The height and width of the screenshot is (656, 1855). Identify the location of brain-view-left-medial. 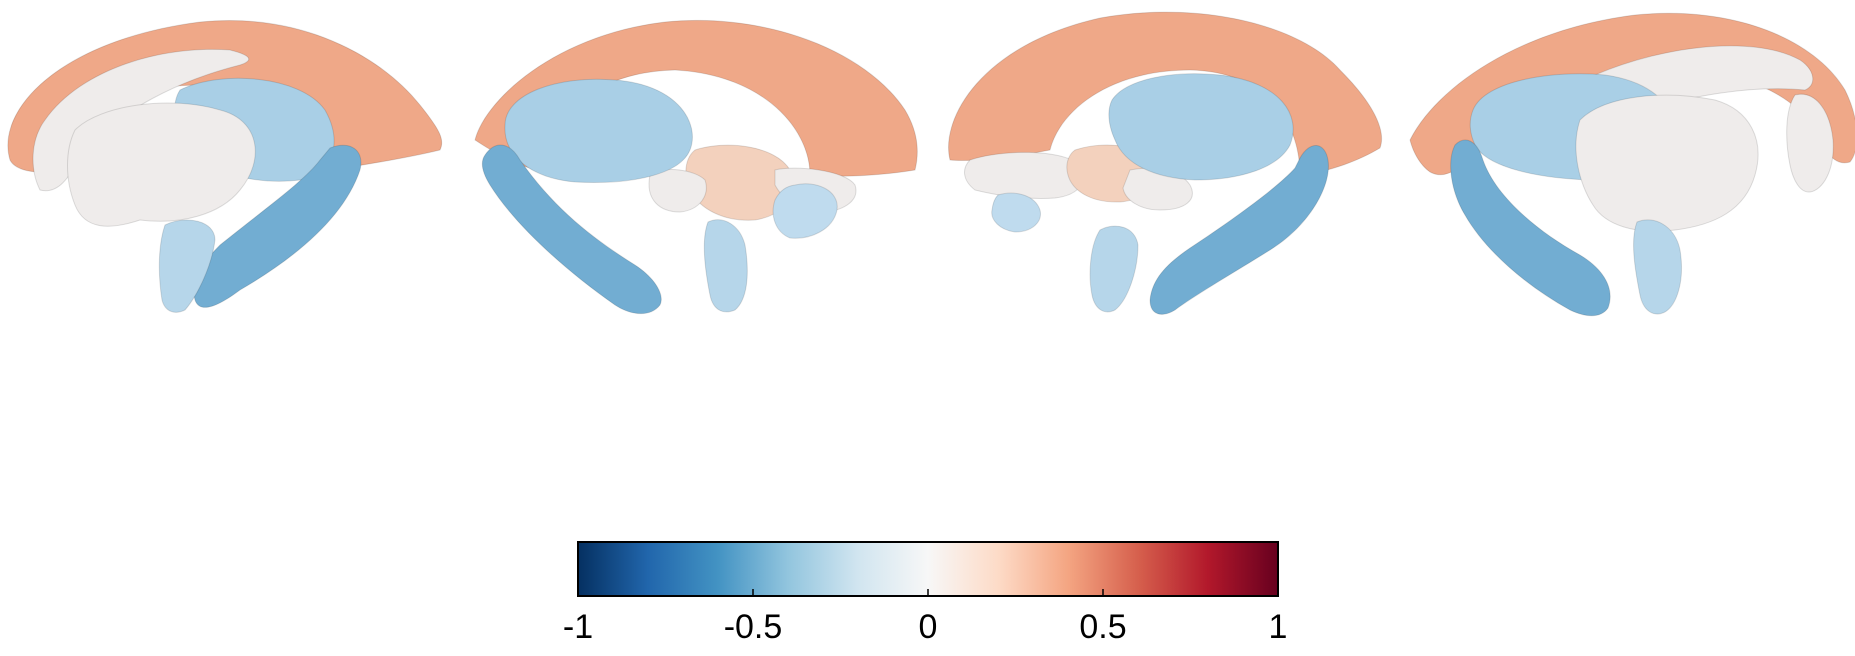
(696, 167).